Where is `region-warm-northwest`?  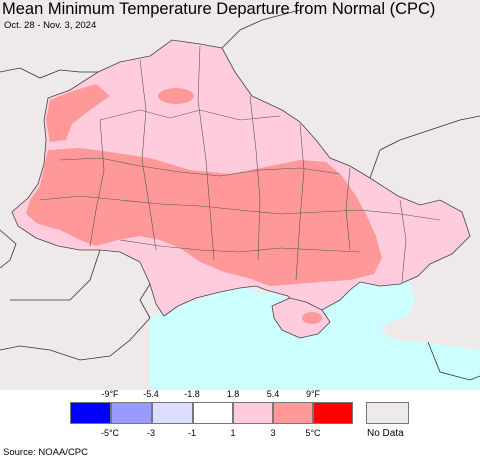
region-warm-northwest is located at coordinates (78, 113).